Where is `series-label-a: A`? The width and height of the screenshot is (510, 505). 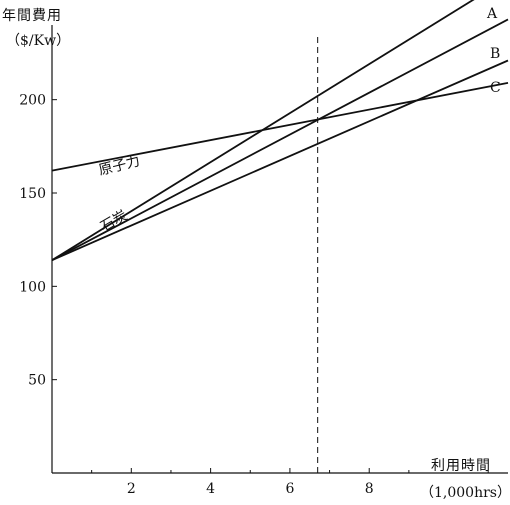 series-label-a: A is located at coordinates (492, 14).